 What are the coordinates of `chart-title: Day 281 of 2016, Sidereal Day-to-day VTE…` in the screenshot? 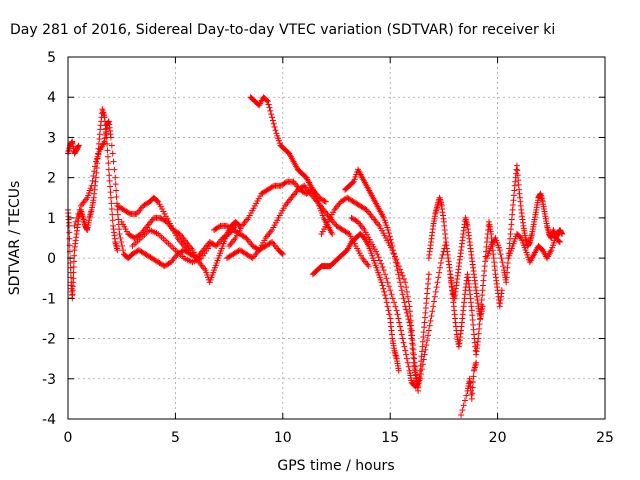 It's located at (282, 30).